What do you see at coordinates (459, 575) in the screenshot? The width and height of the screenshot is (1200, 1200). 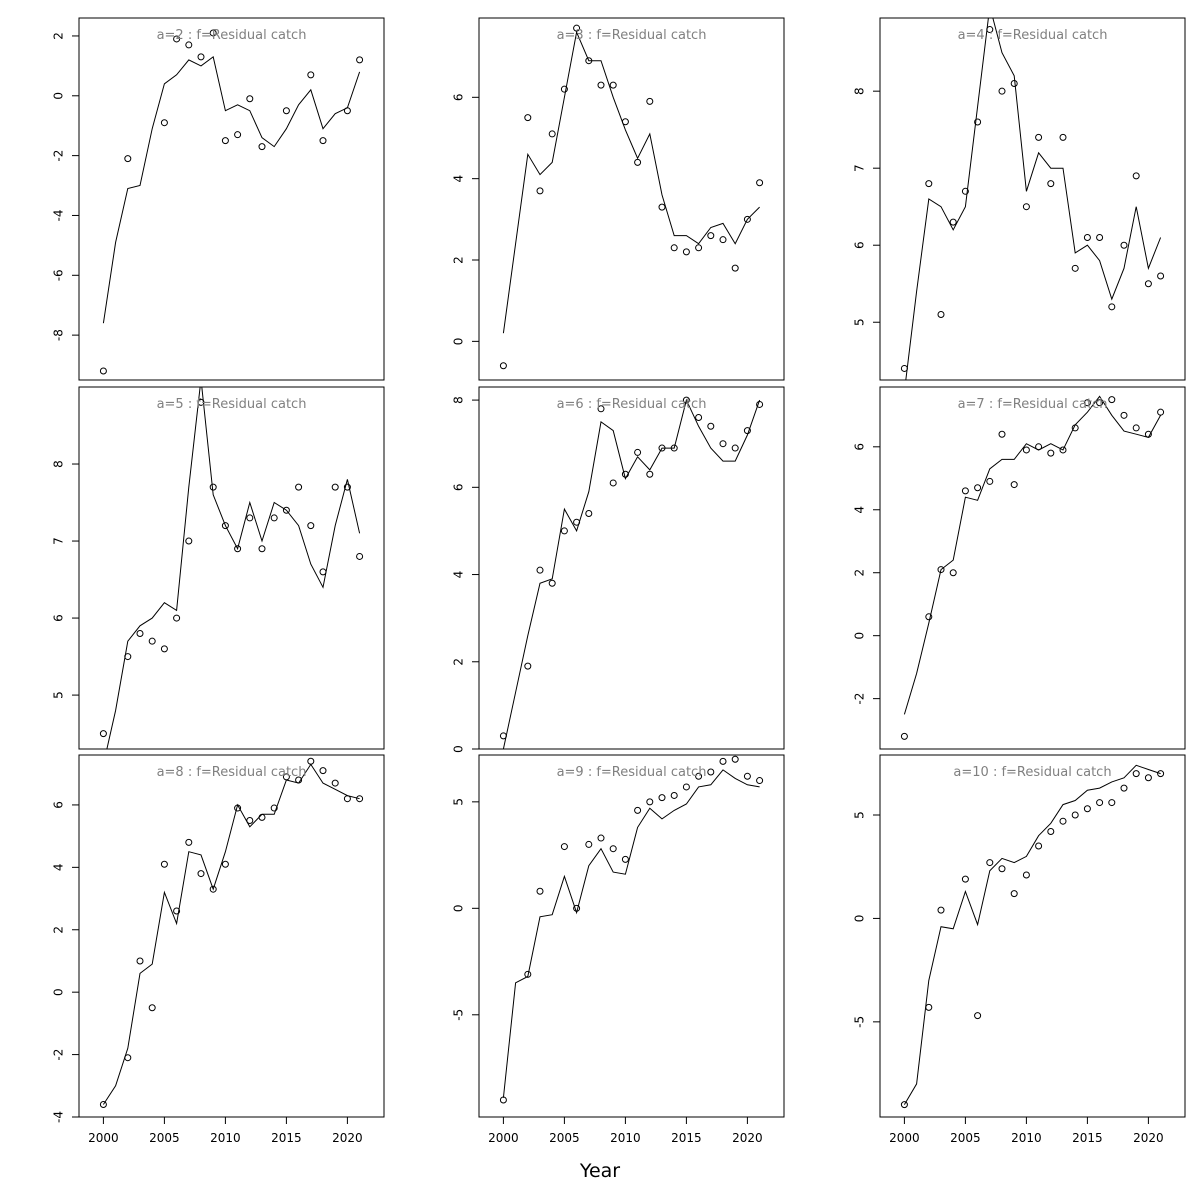 I see `y-tick-label: 4` at bounding box center [459, 575].